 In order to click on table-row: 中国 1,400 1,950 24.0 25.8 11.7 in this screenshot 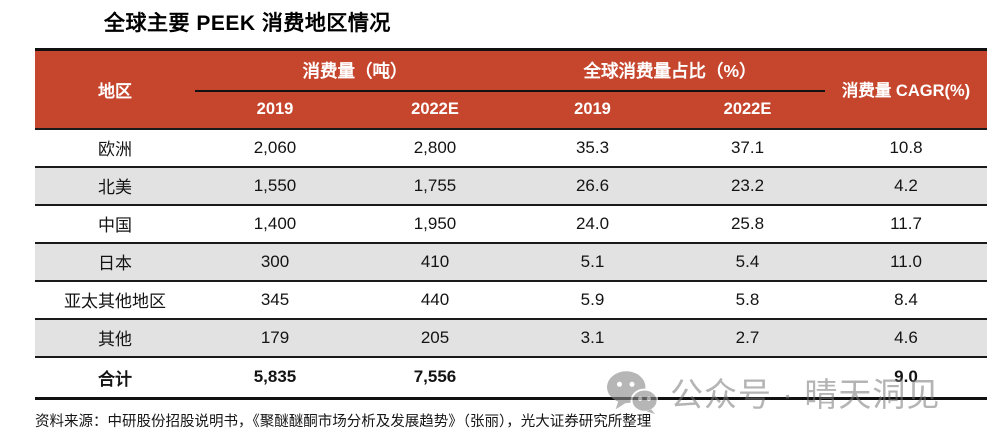, I will do `click(511, 223)`.